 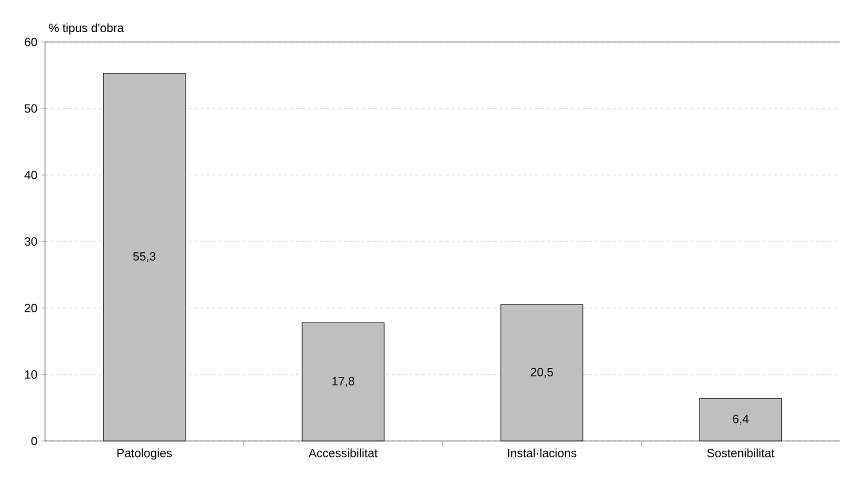 What do you see at coordinates (343, 453) in the screenshot?
I see `x-tick-label: Accessibilitat` at bounding box center [343, 453].